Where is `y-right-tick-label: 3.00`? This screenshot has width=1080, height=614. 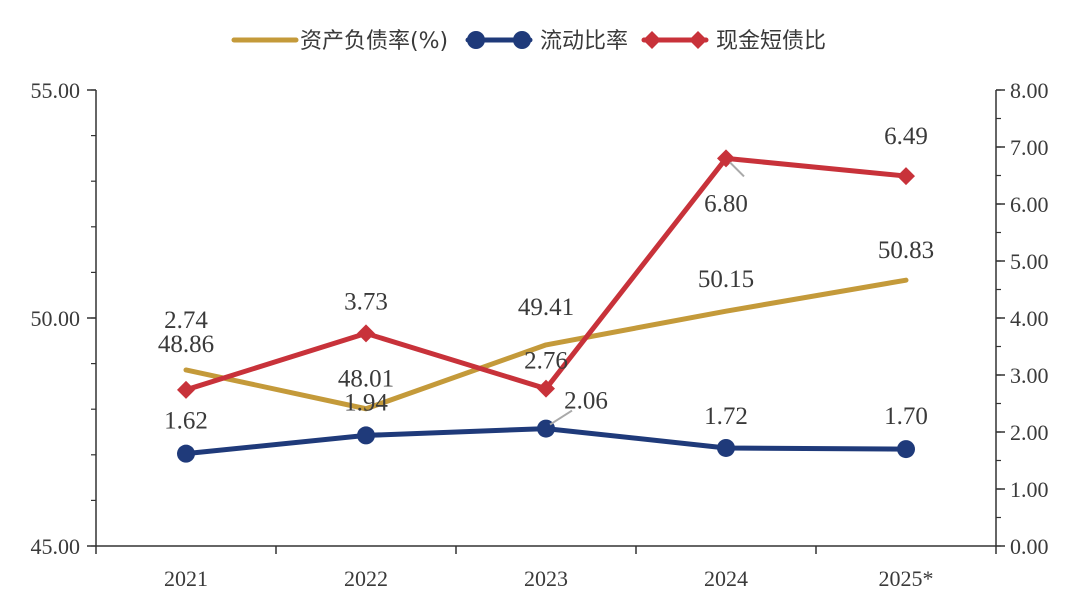 y-right-tick-label: 3.00 is located at coordinates (1029, 375).